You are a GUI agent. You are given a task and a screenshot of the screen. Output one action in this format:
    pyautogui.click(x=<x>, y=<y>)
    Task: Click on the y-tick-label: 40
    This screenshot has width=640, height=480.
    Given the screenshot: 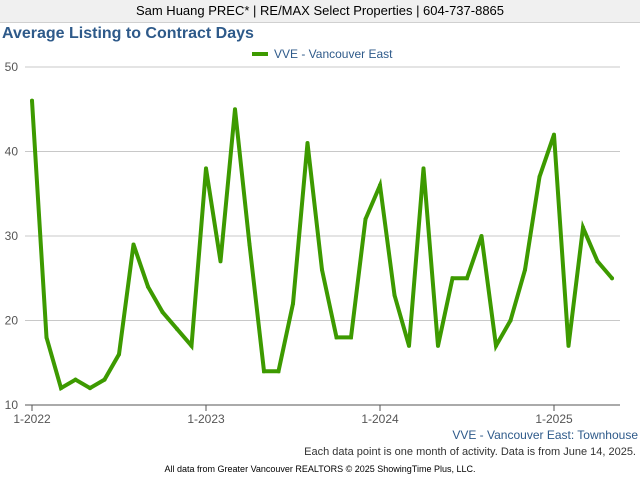 What is the action you would take?
    pyautogui.click(x=12, y=152)
    